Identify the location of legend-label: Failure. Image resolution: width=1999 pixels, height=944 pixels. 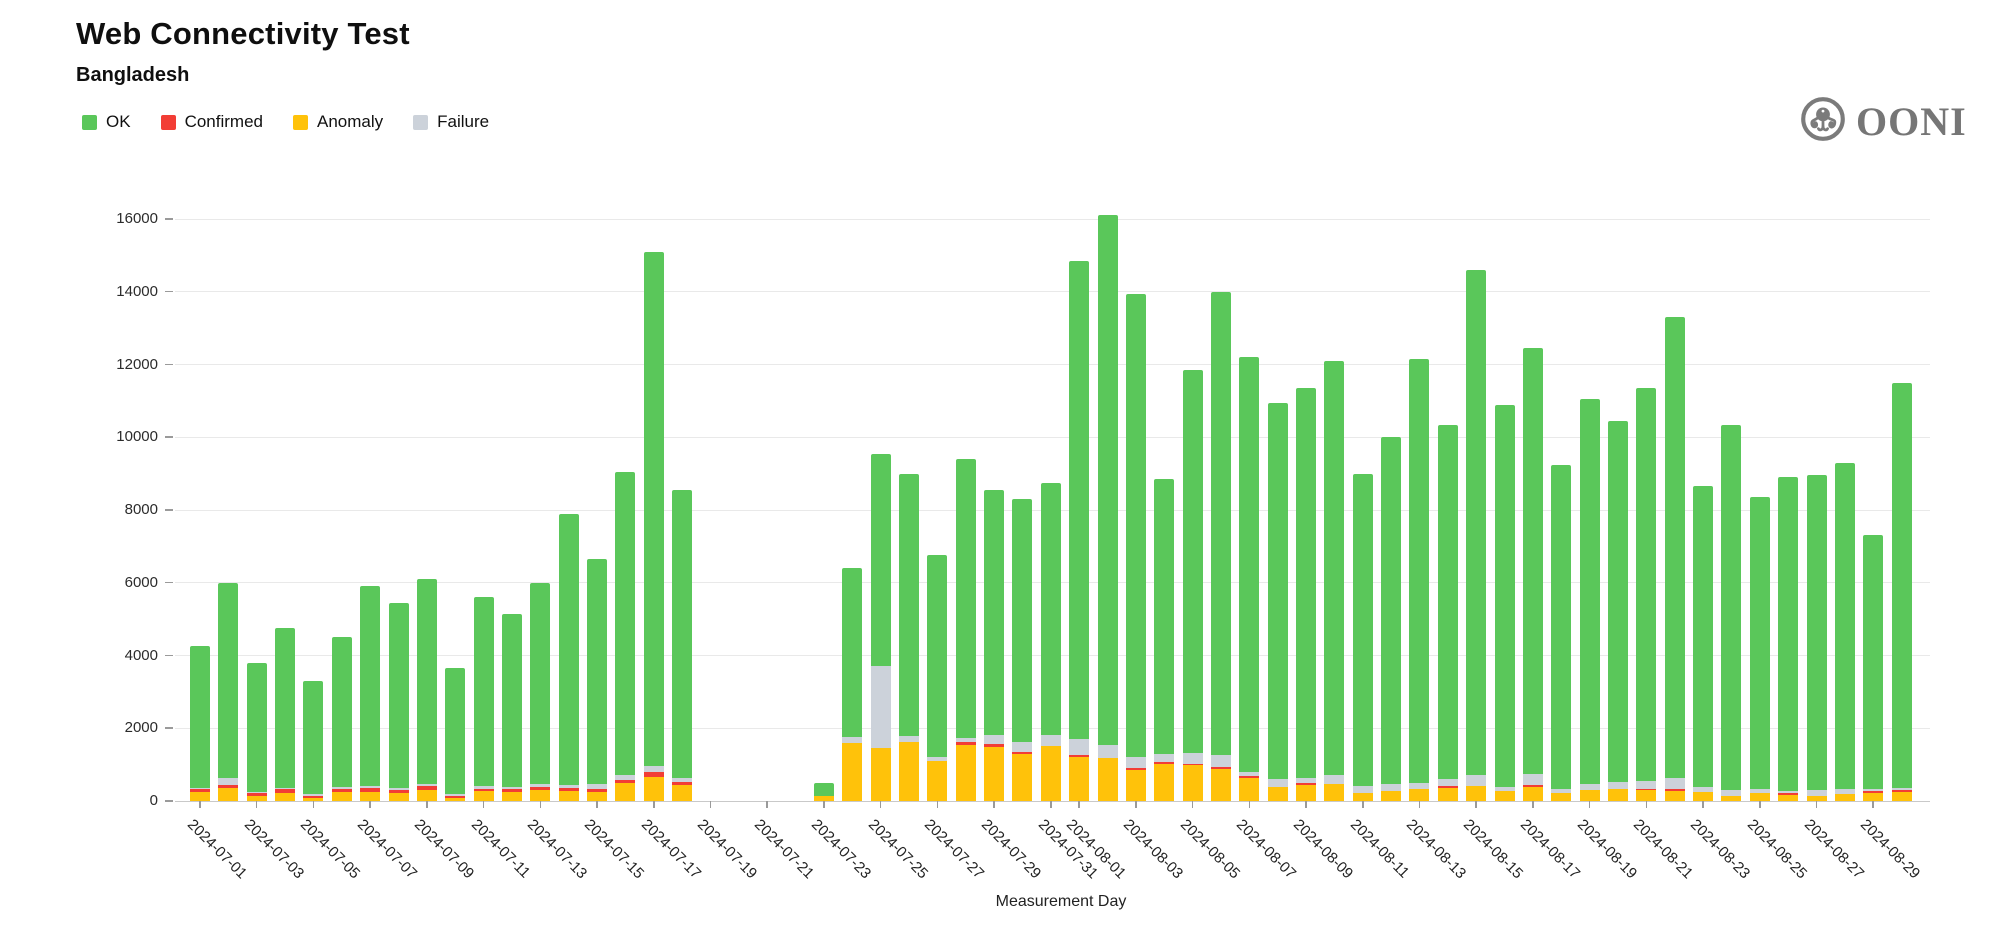
(463, 121).